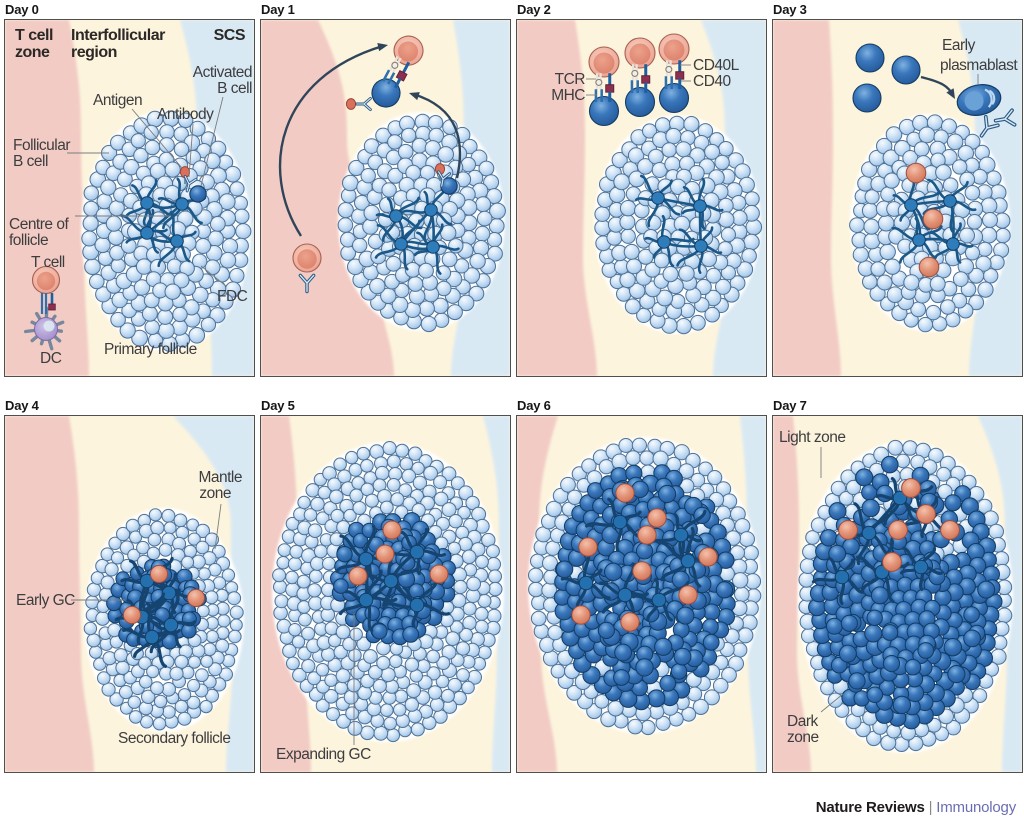  I want to click on svg-text: DC, so click(51, 358).